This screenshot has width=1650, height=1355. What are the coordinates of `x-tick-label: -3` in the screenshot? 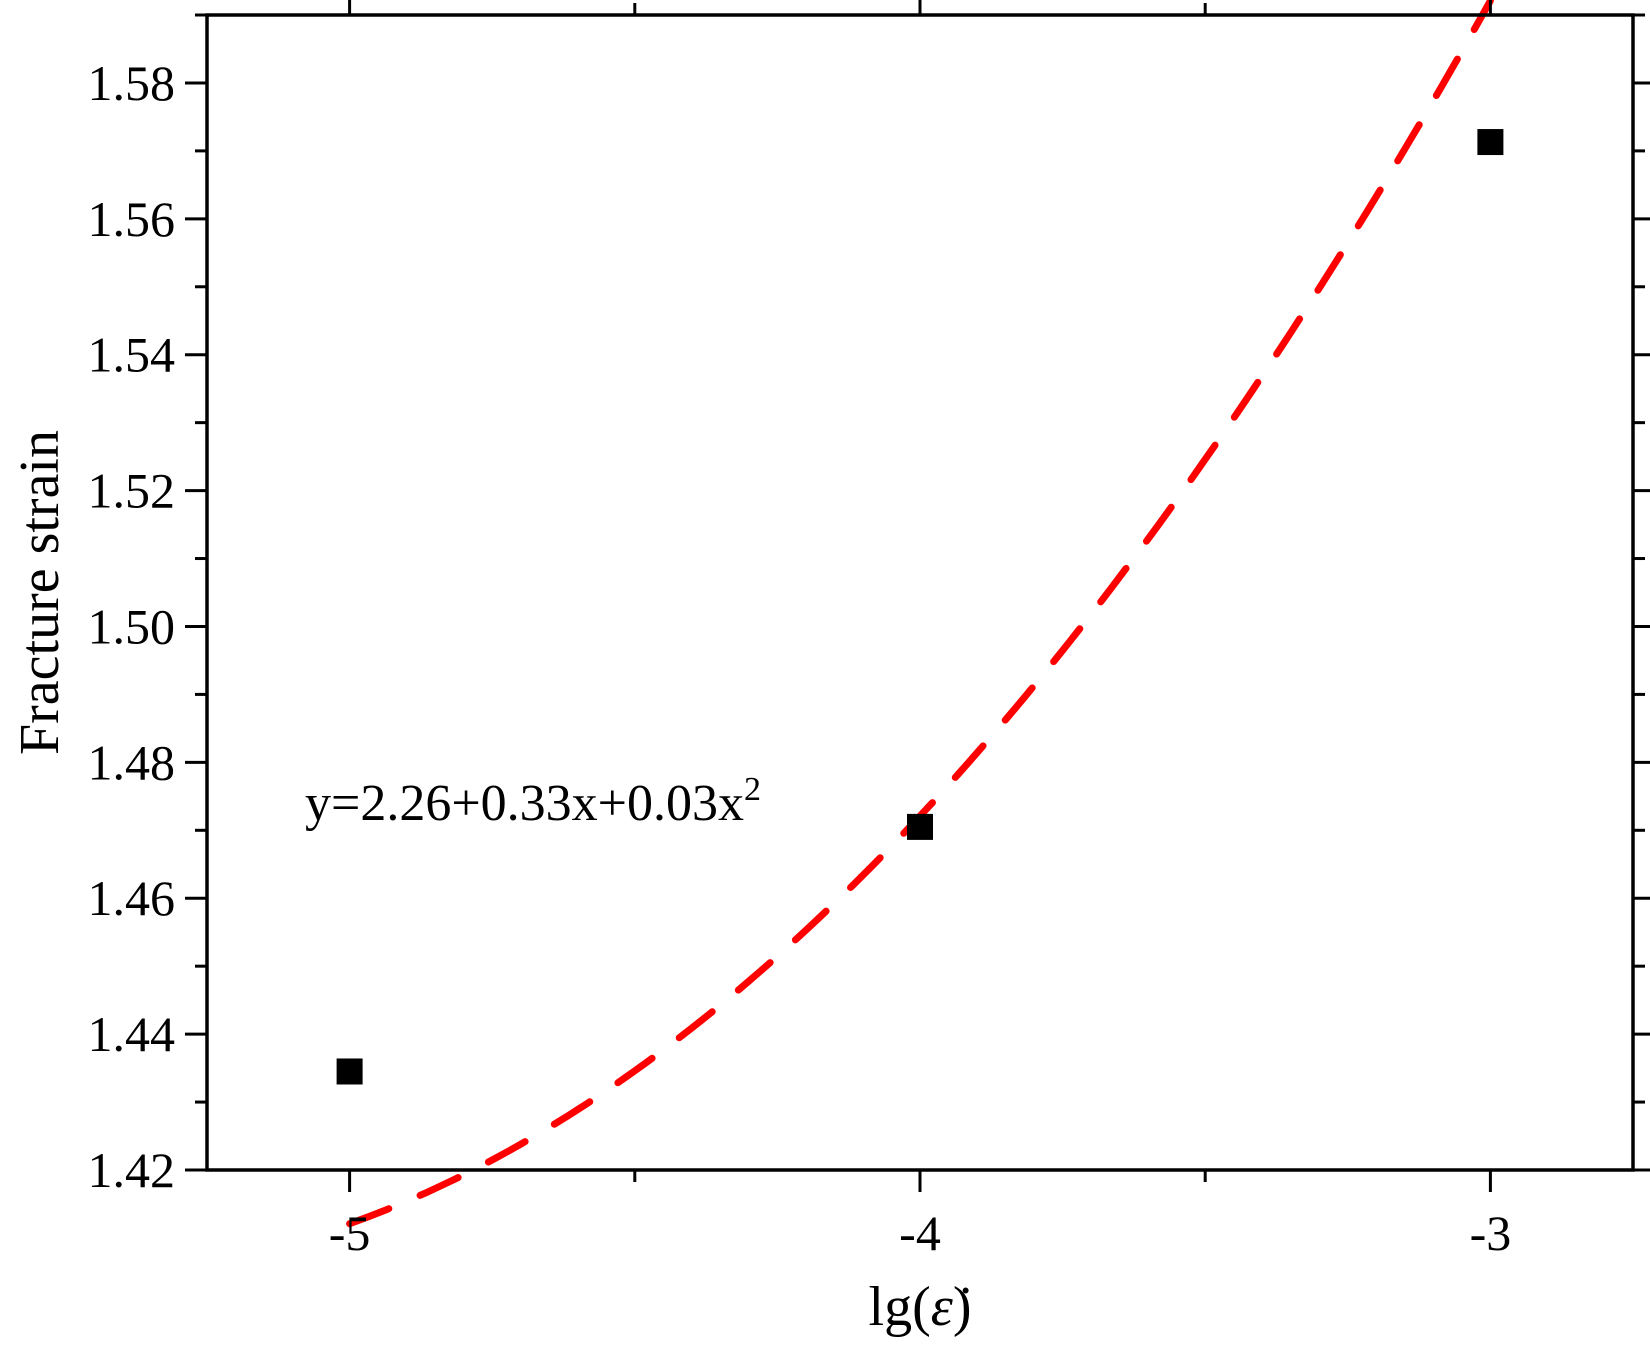 It's located at (1491, 1233).